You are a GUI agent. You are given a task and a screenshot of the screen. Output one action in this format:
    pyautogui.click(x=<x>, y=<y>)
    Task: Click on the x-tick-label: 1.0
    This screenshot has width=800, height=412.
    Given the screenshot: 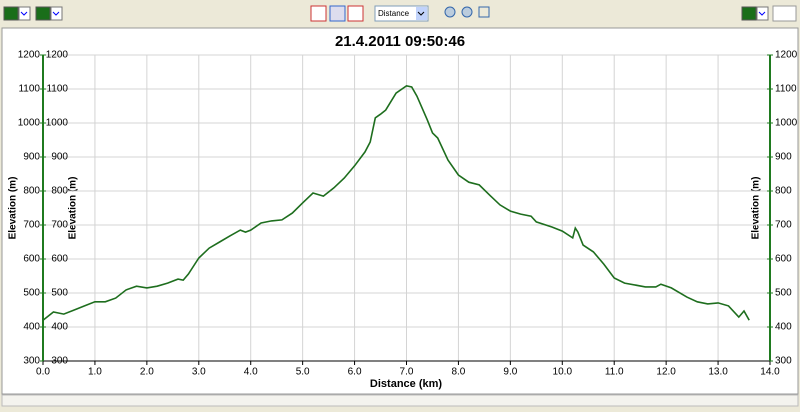 What is the action you would take?
    pyautogui.click(x=95, y=372)
    